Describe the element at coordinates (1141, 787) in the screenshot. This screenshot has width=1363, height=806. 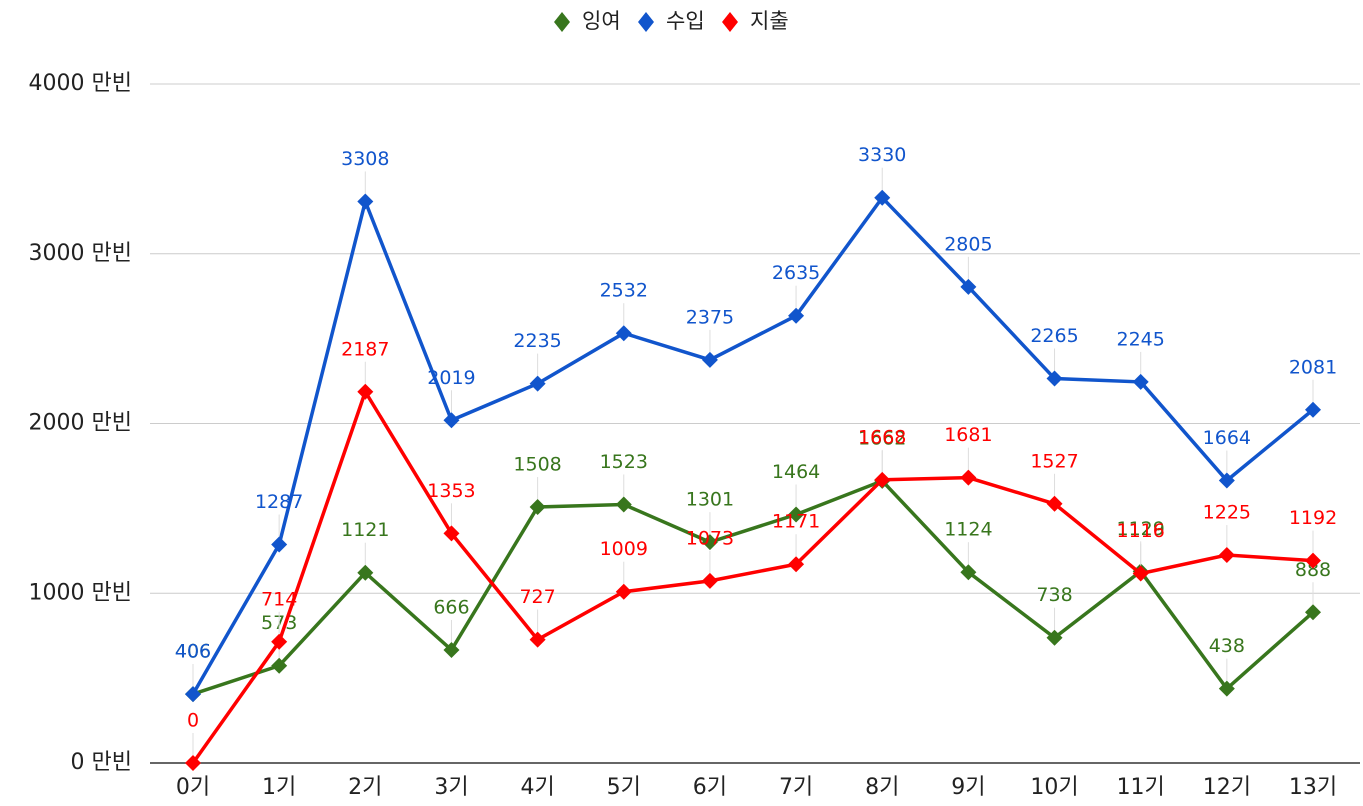
I see `x-tick-label: 11기` at that location.